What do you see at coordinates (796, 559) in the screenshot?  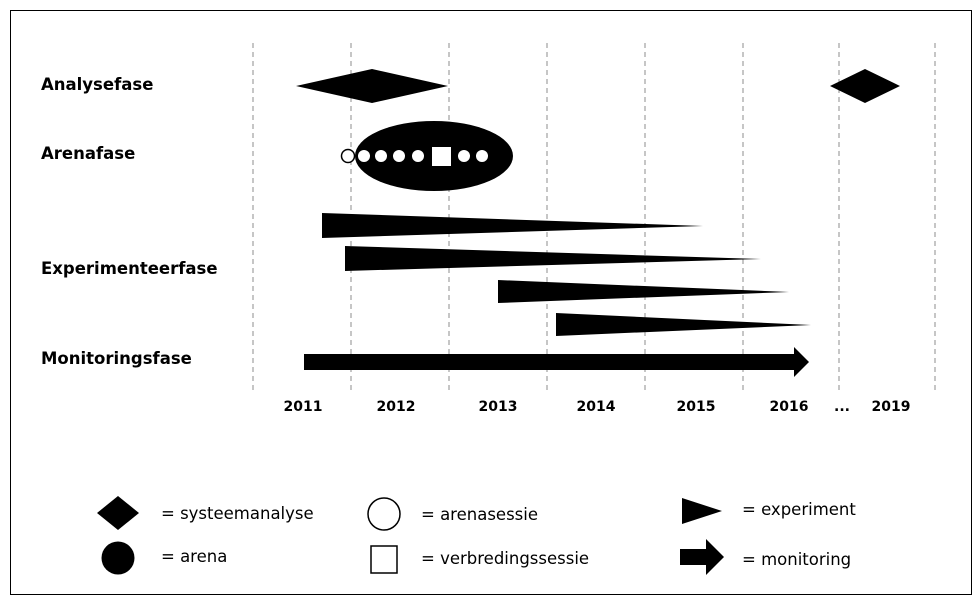 I see `legend-label-monitoring: = monitoring` at bounding box center [796, 559].